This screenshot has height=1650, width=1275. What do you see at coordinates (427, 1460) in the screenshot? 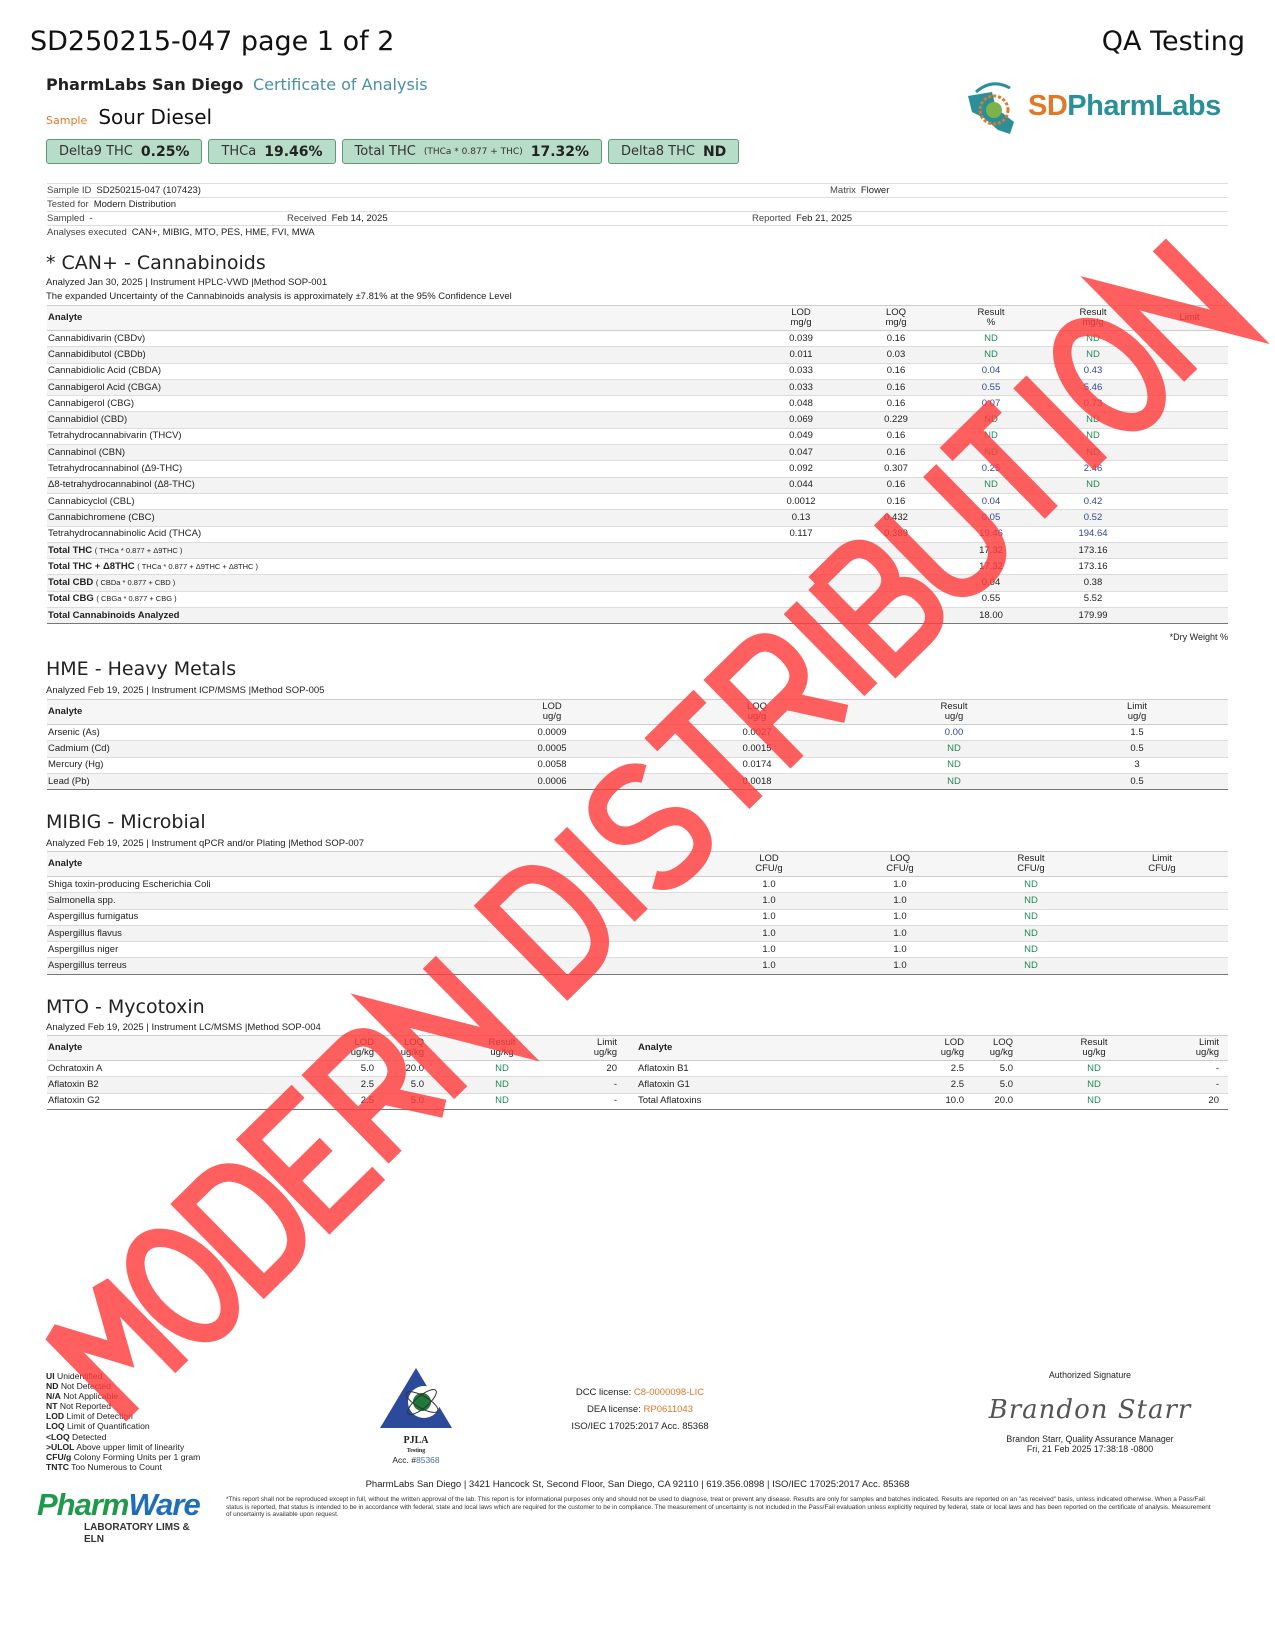
I see `acc-number: 85368` at bounding box center [427, 1460].